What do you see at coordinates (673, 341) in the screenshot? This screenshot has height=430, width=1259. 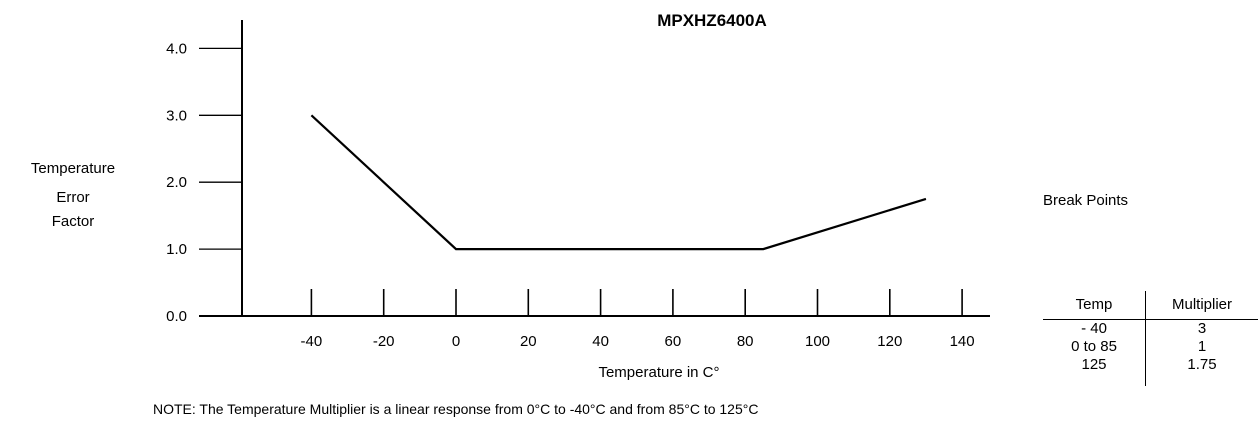 I see `x-tick-label: 60` at bounding box center [673, 341].